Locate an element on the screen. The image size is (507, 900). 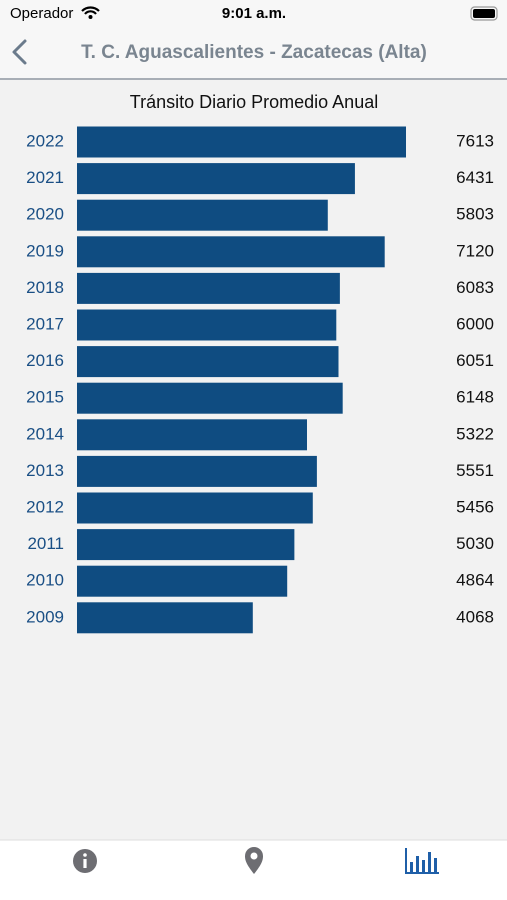
wifi-dot is located at coordinates (90, 17).